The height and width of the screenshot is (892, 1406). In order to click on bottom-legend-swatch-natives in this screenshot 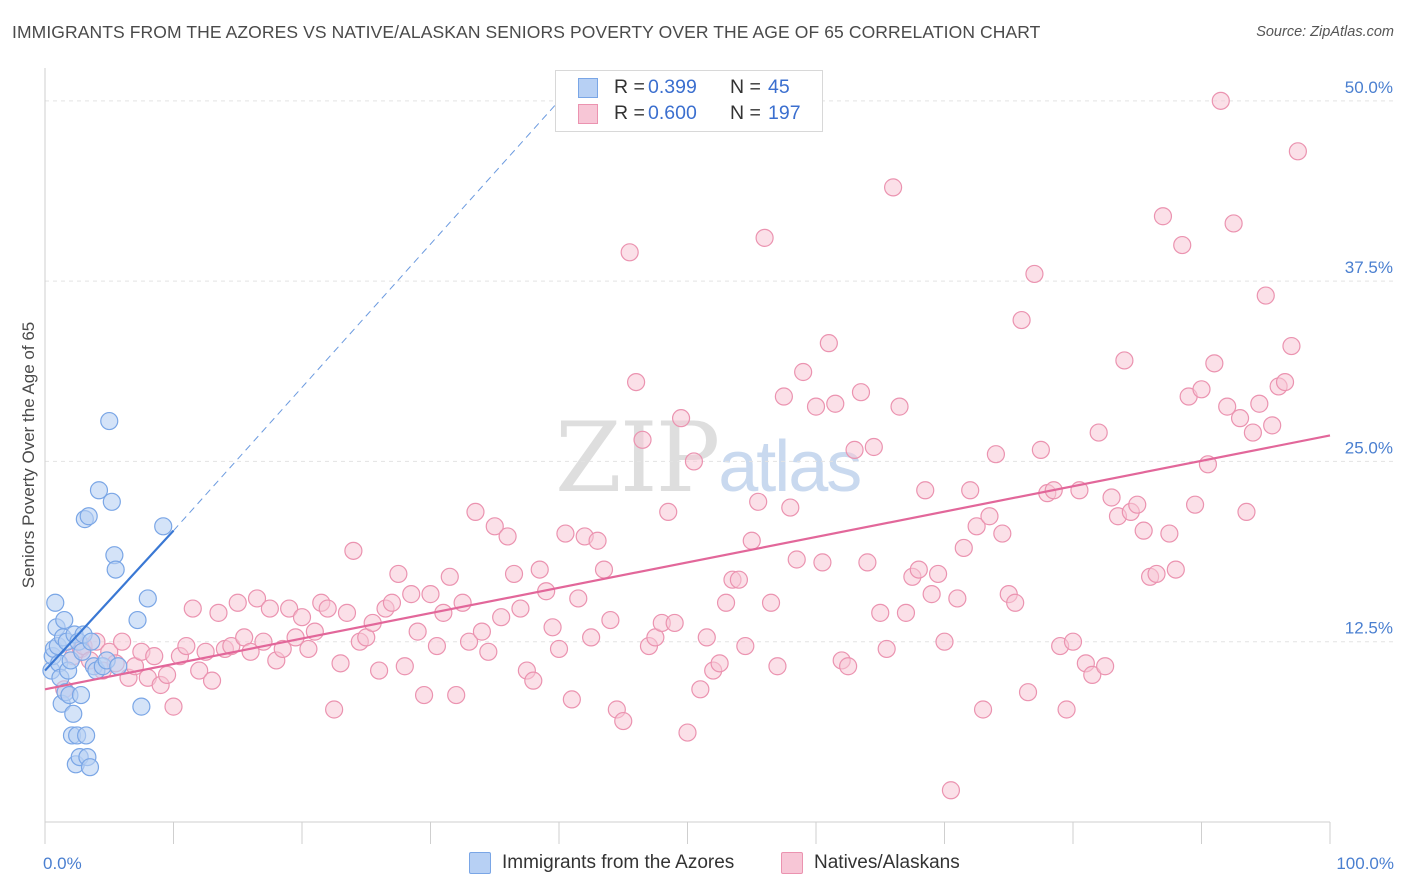, I will do `click(792, 863)`.